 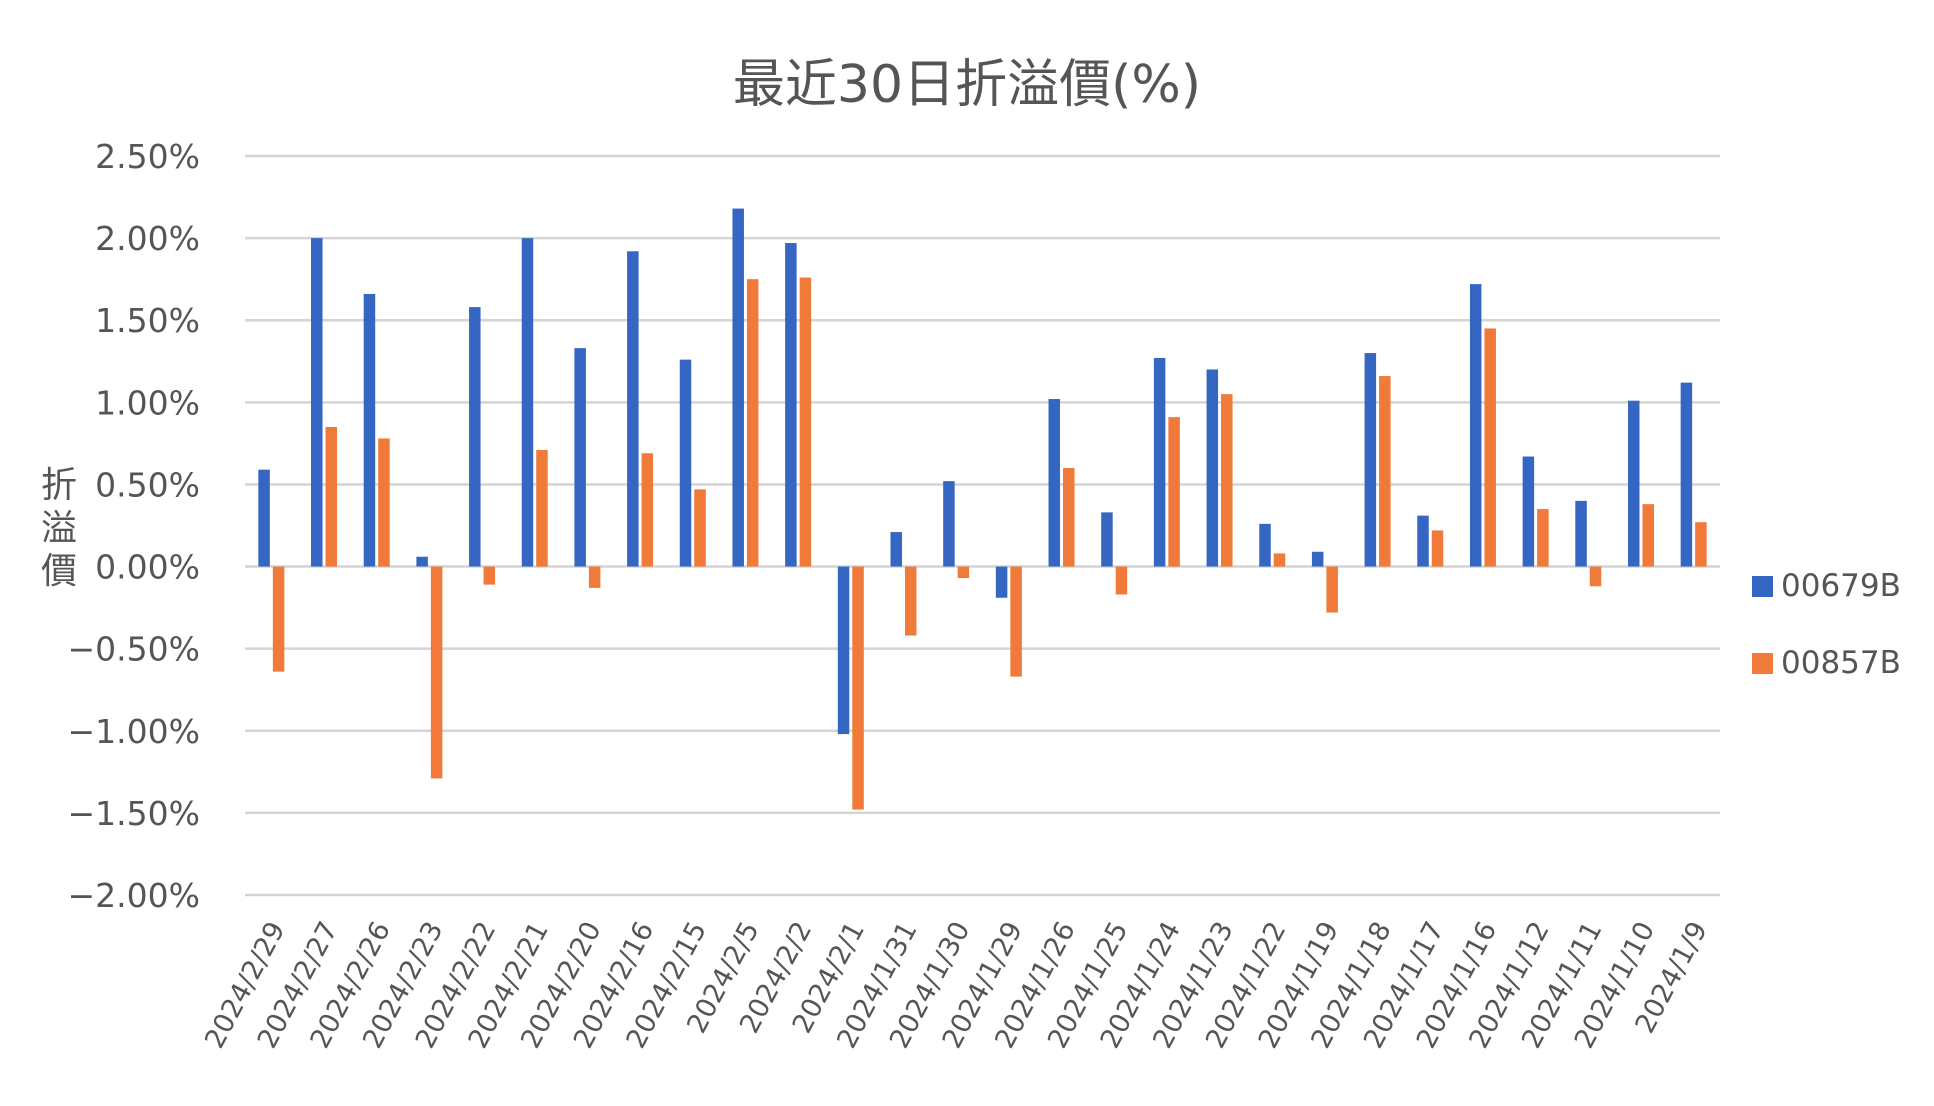 I want to click on legend: 00679B 00857B, so click(x=1826, y=624).